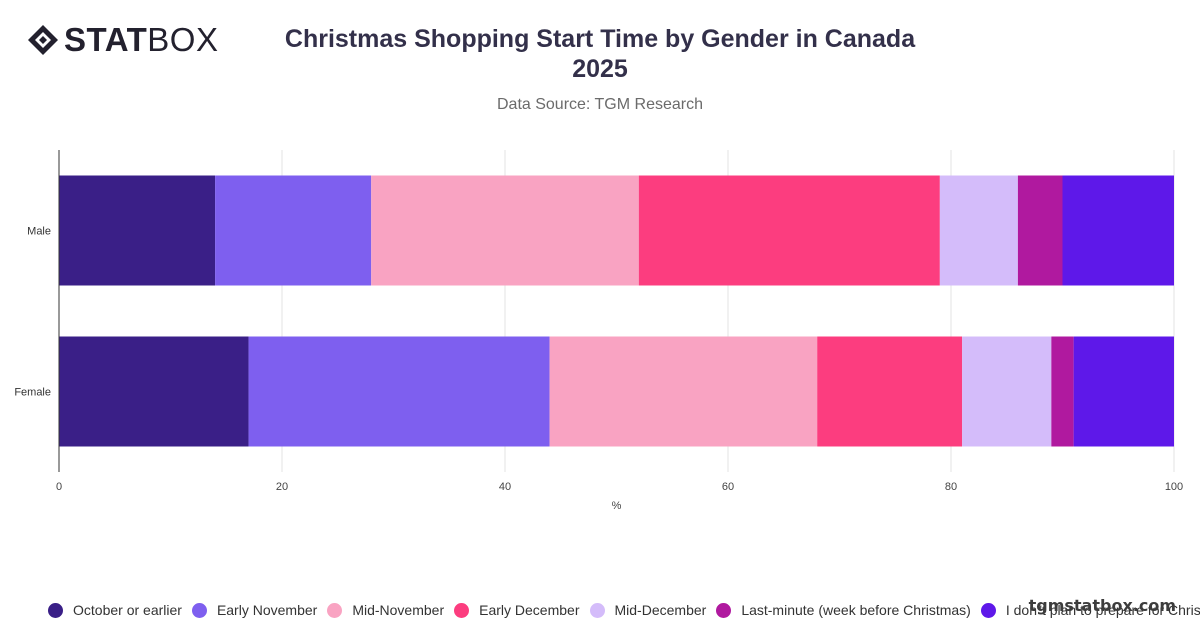 The width and height of the screenshot is (1200, 628). I want to click on x-tick-label: 20, so click(282, 487).